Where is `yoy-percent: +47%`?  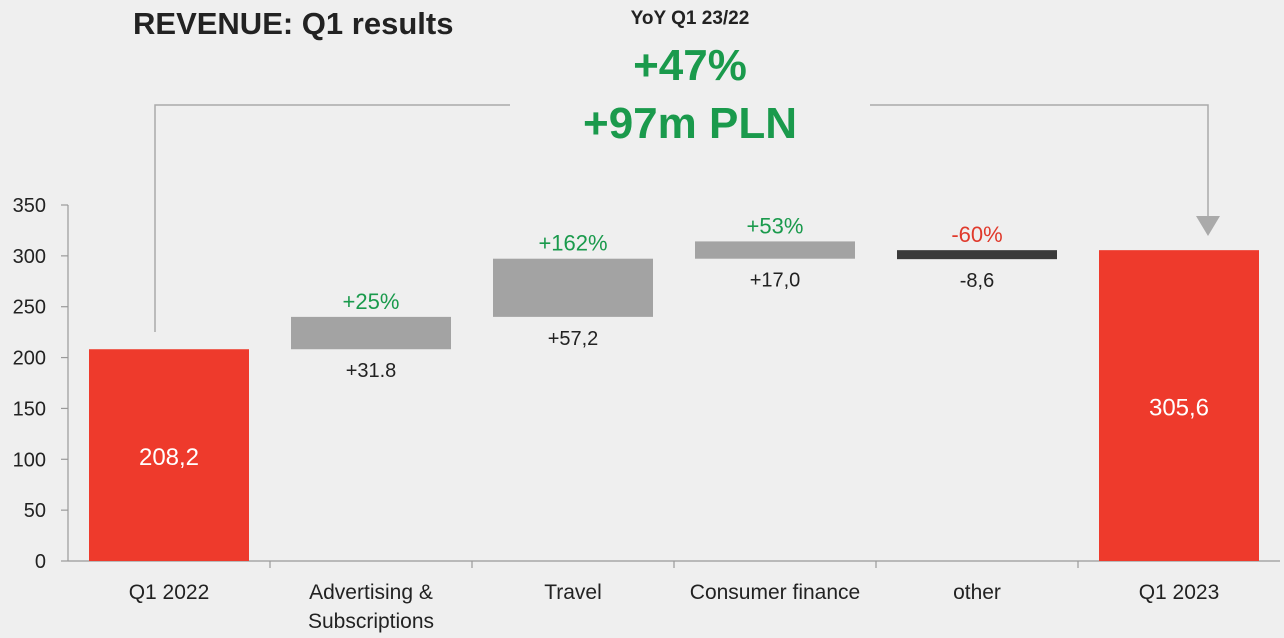
yoy-percent: +47% is located at coordinates (690, 65).